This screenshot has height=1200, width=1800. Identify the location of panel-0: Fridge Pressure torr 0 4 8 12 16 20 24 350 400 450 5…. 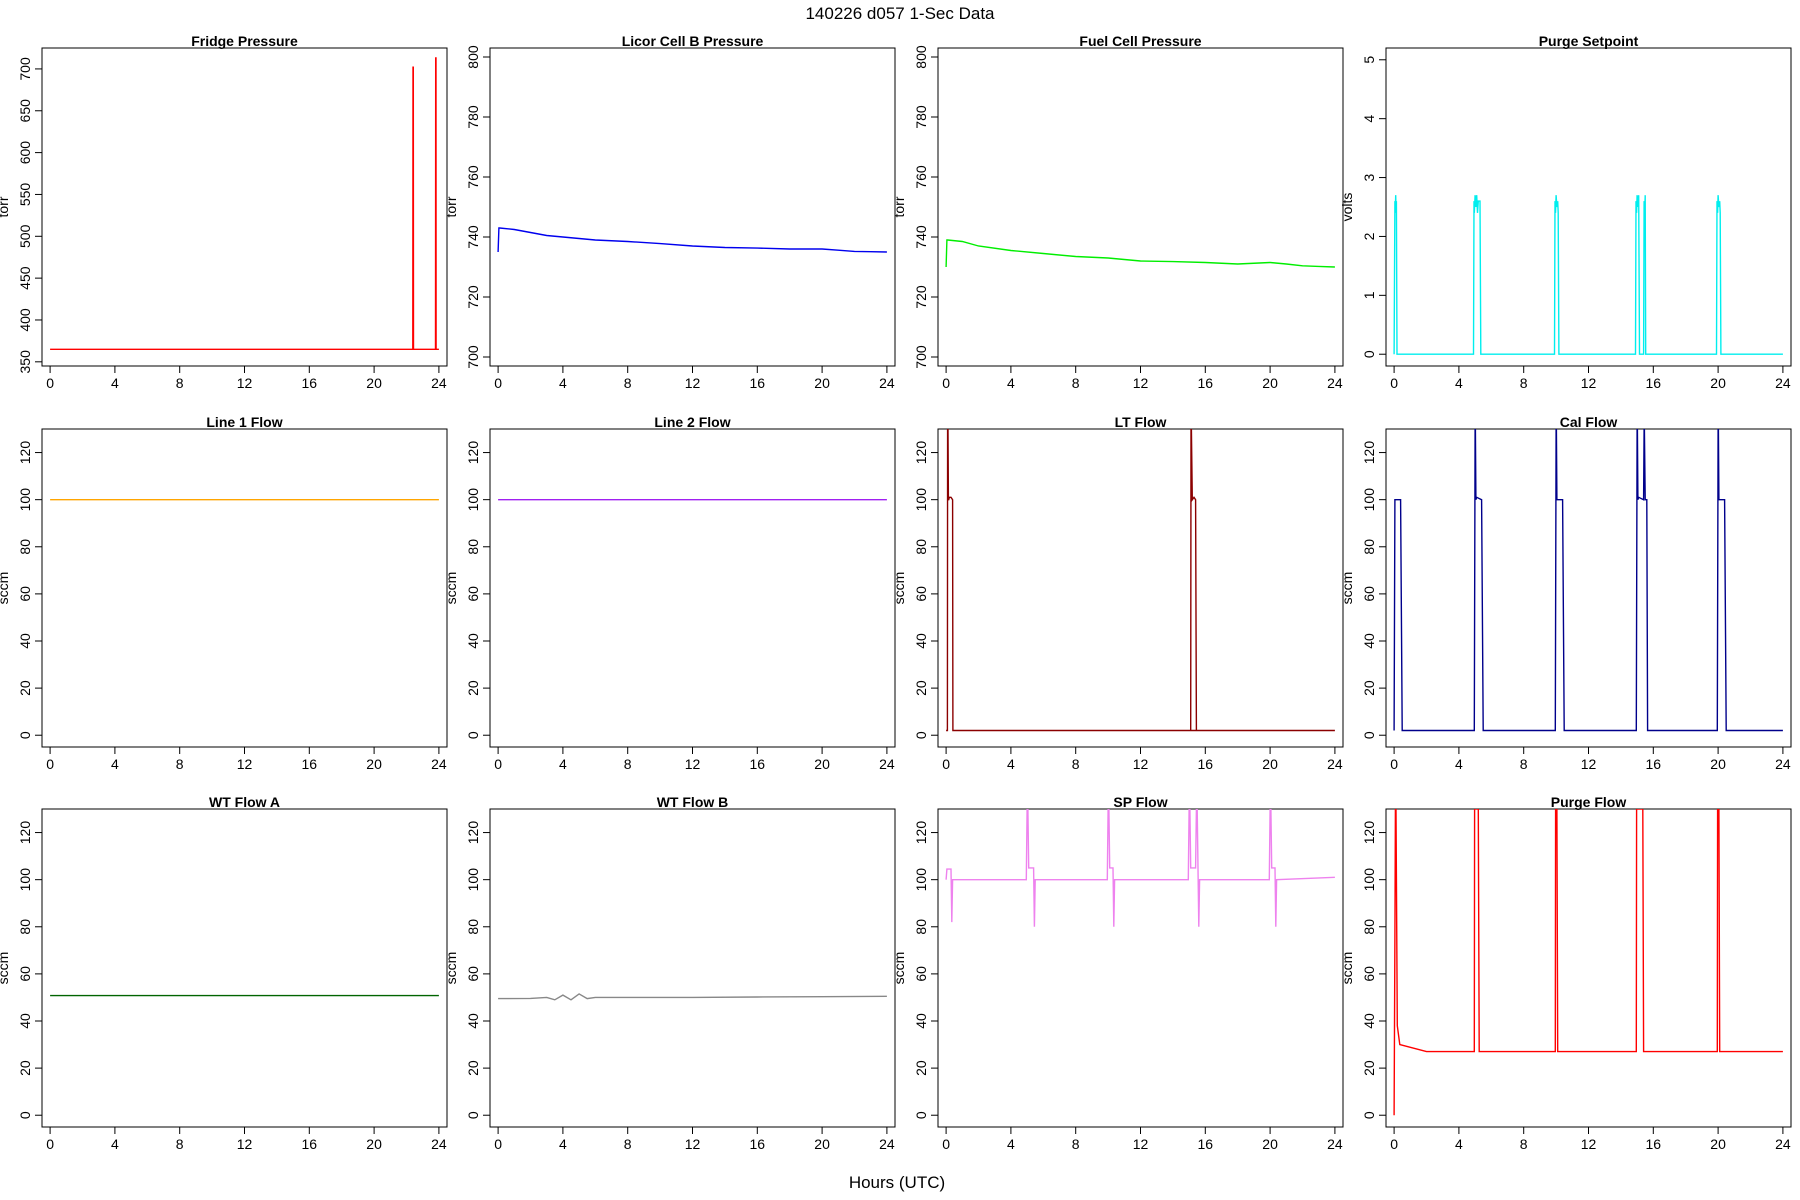
(224, 212).